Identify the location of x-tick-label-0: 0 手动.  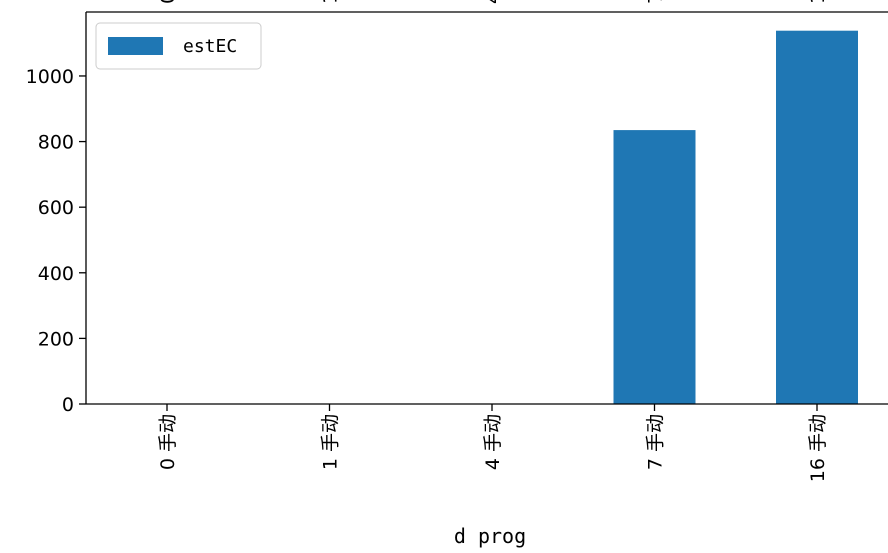
(168, 442).